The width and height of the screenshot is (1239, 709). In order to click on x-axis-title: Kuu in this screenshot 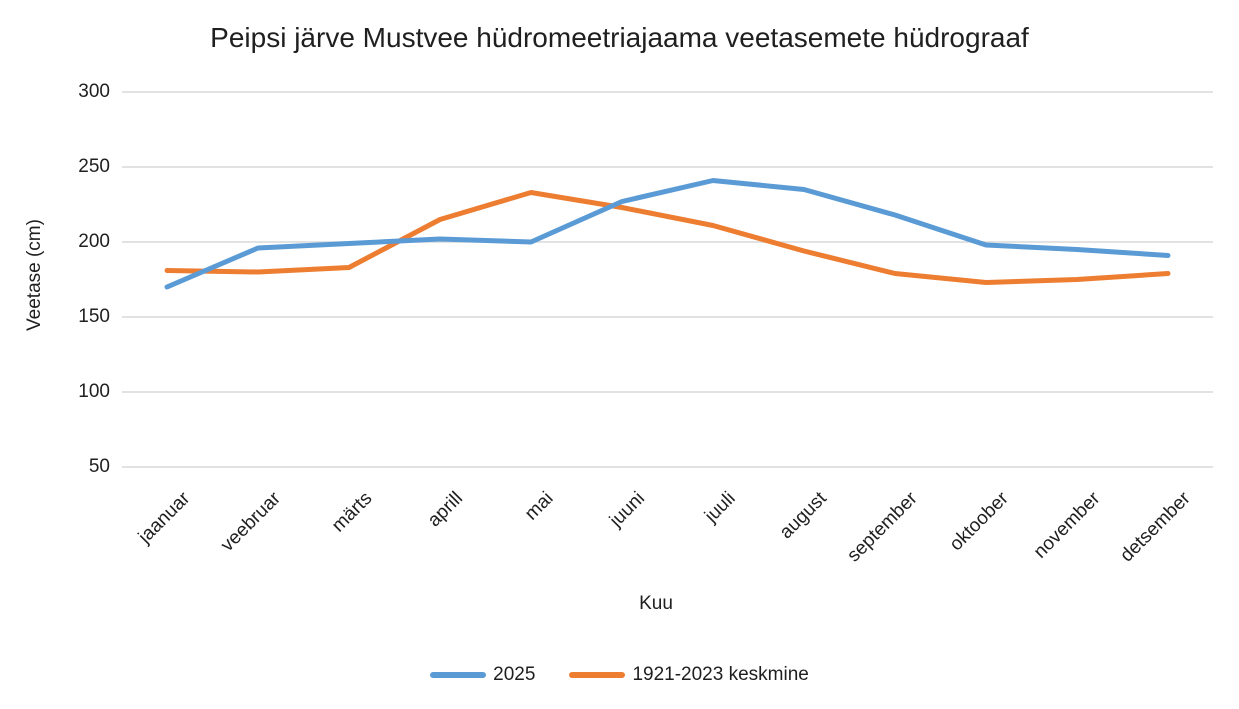, I will do `click(656, 603)`.